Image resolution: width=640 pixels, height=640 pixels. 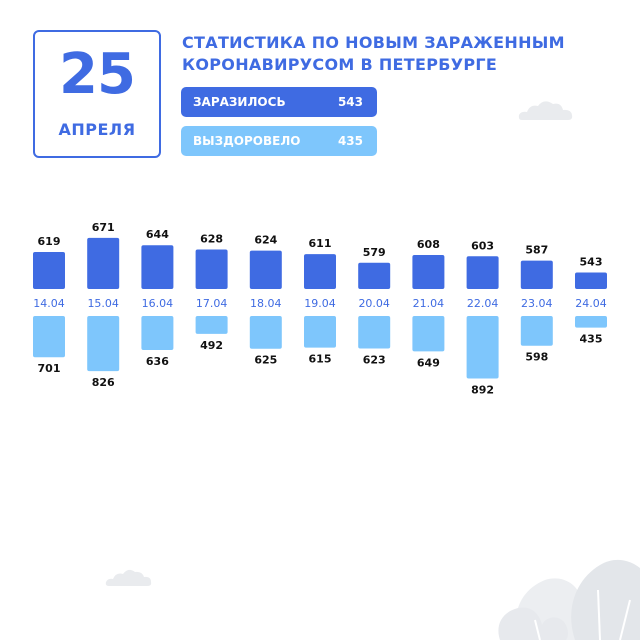 I want to click on bar-recovered-14.04, so click(x=49, y=337).